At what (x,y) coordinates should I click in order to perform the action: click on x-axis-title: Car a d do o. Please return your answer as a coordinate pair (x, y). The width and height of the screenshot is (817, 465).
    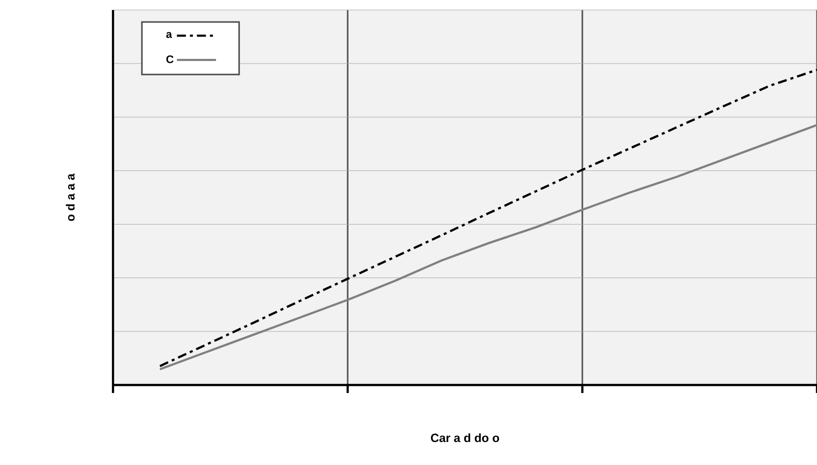
    Looking at the image, I should click on (465, 437).